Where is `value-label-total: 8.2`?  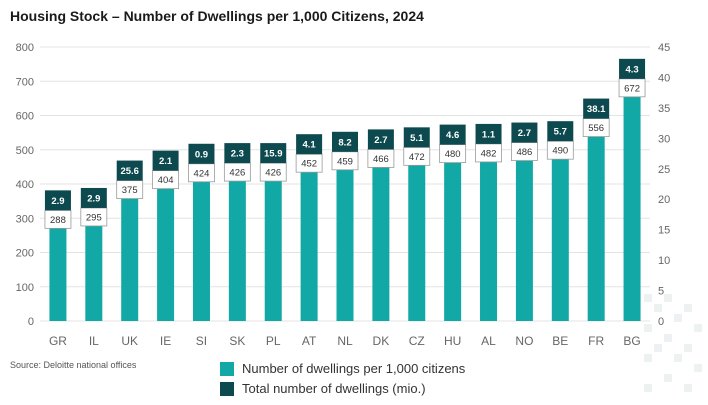 value-label-total: 8.2 is located at coordinates (344, 142).